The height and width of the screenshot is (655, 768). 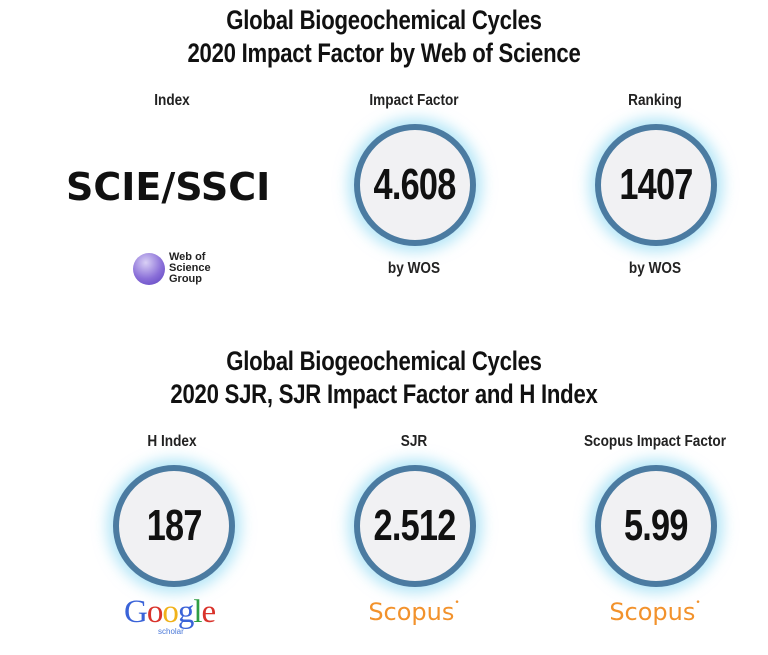 I want to click on sjr-value: 2.512, so click(x=415, y=525).